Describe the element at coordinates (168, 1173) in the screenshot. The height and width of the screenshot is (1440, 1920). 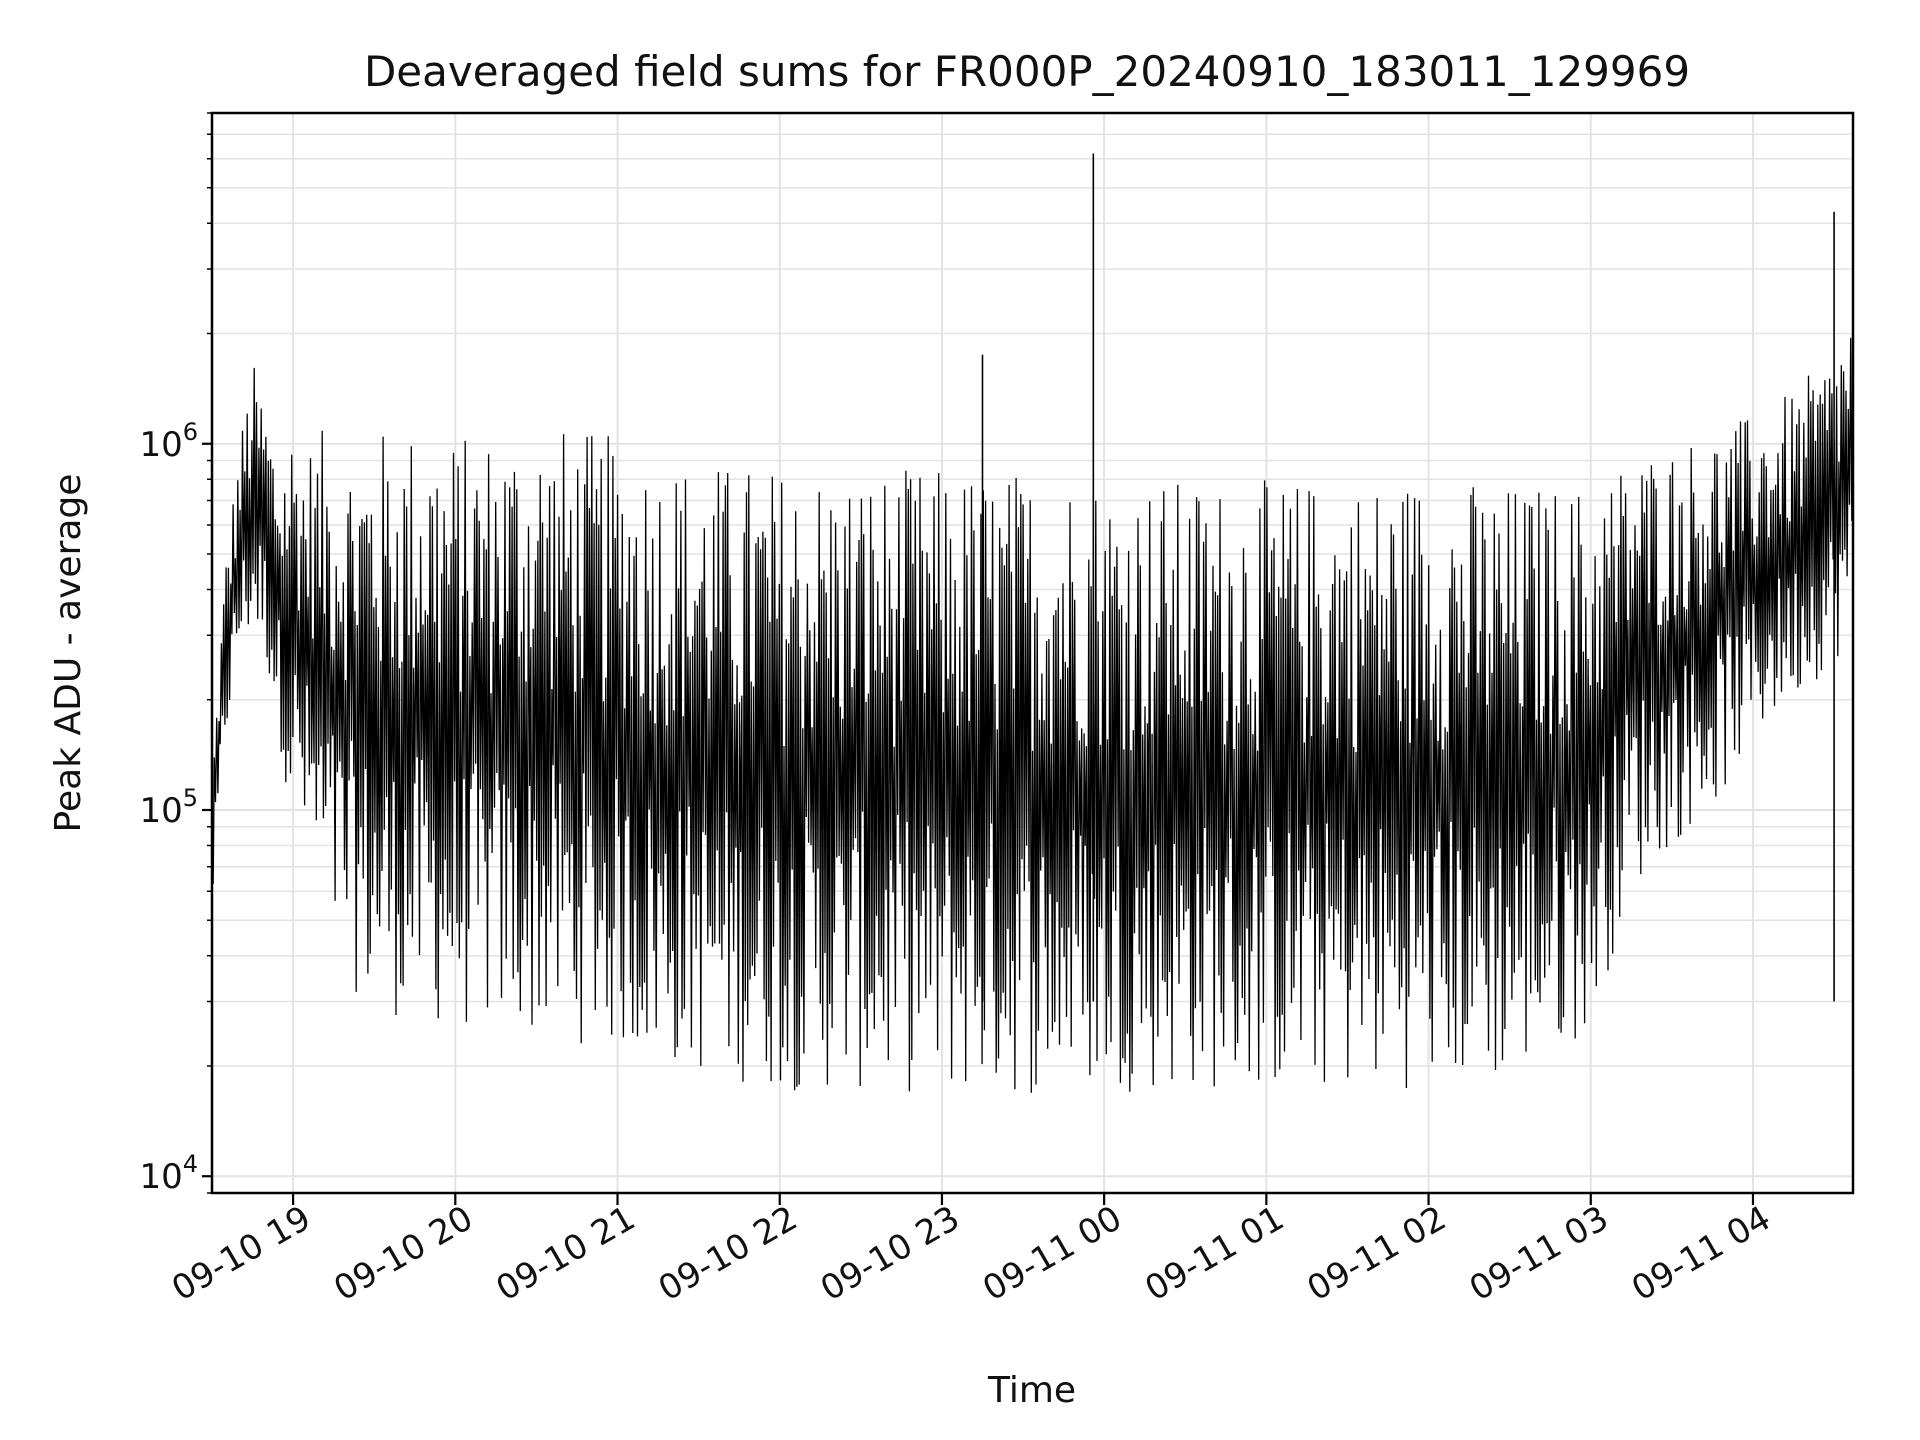
I see `y-tick-label: 10⁴` at that location.